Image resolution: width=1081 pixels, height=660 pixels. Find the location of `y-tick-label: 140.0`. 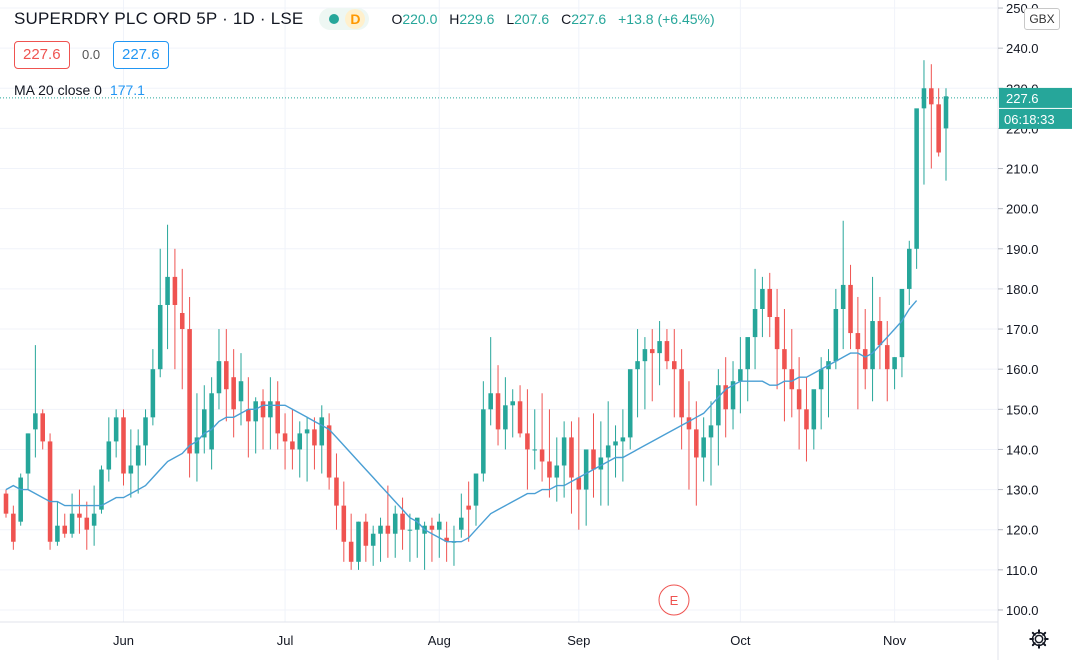

y-tick-label: 140.0 is located at coordinates (1022, 449).